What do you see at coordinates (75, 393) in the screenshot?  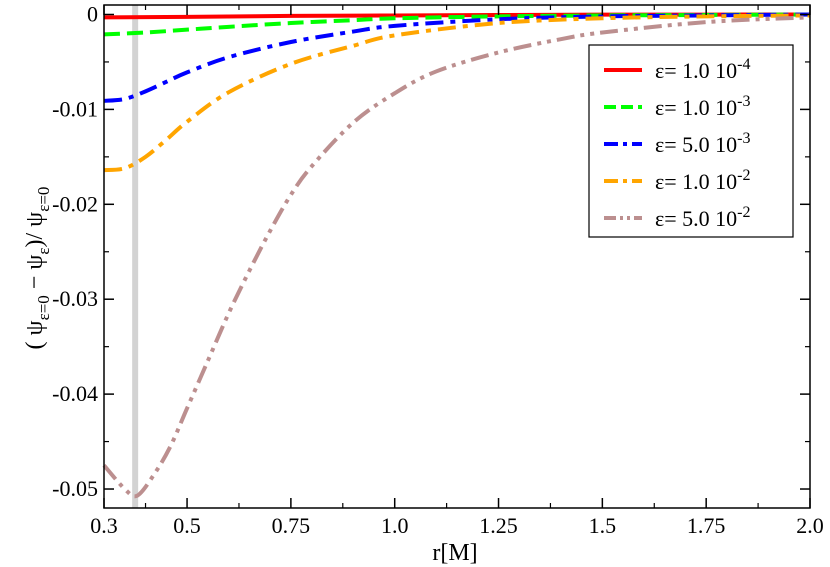 I see `y-tick-label: -0.04` at bounding box center [75, 393].